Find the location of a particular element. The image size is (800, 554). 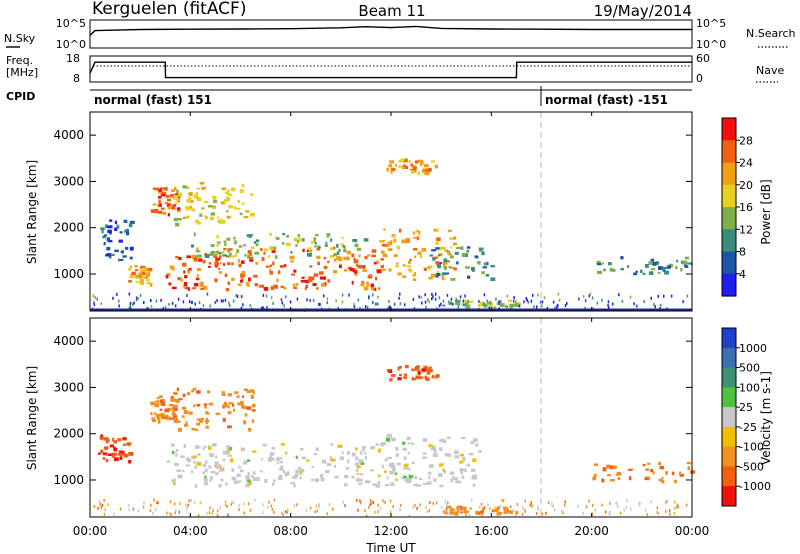

cpid-segment-1: normal (fast) 151 is located at coordinates (153, 100).